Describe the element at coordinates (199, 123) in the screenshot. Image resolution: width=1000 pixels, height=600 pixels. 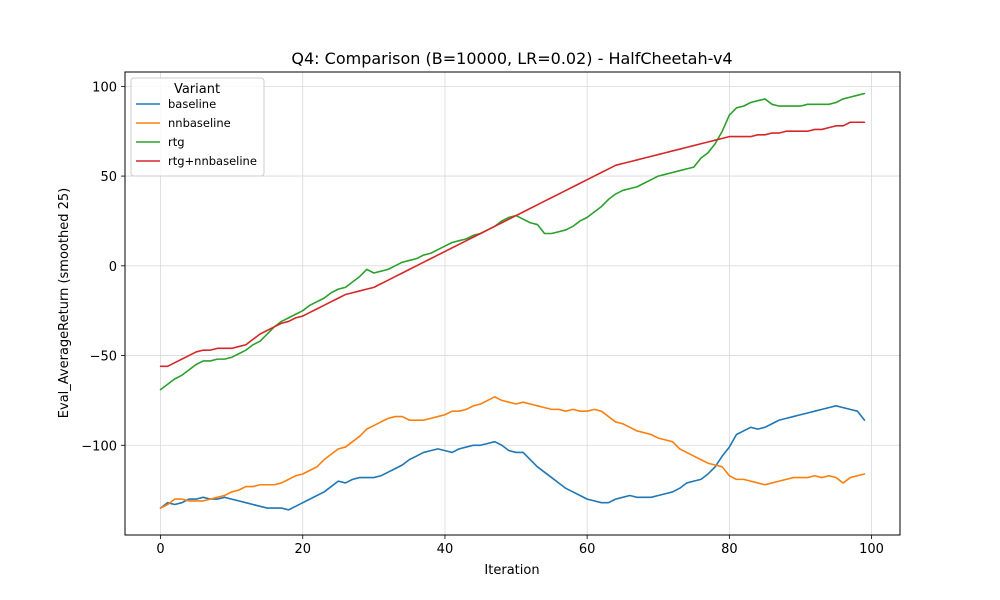
I see `legend-label: nnbaseline` at that location.